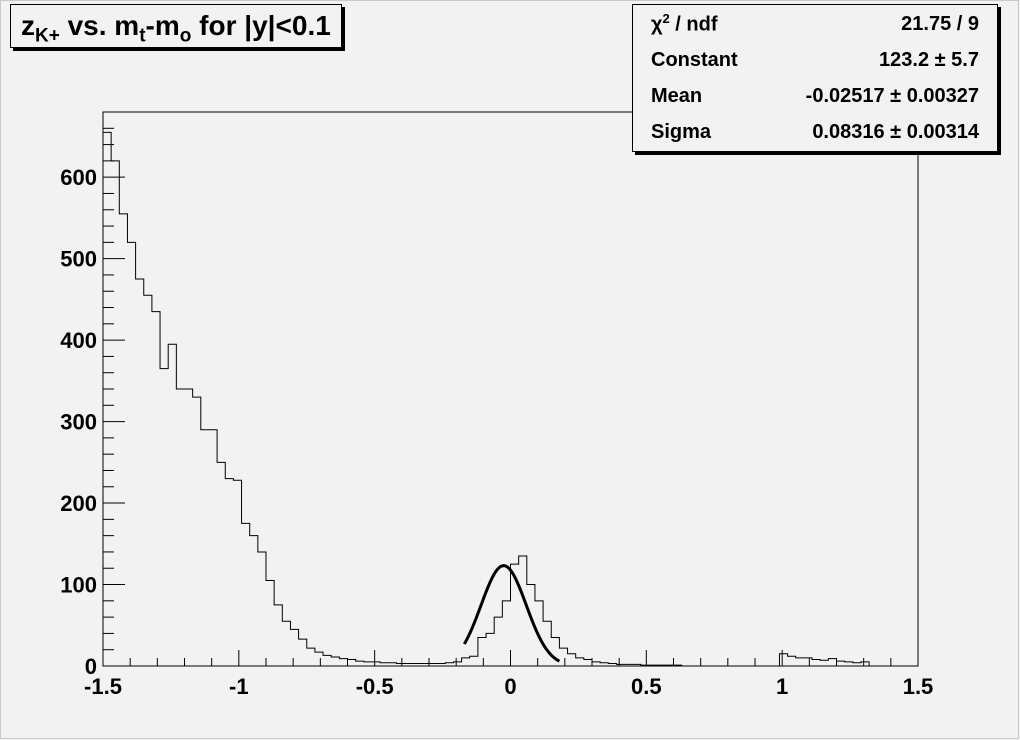 This screenshot has height=740, width=1020. What do you see at coordinates (78, 503) in the screenshot?
I see `y-tick-label: 200` at bounding box center [78, 503].